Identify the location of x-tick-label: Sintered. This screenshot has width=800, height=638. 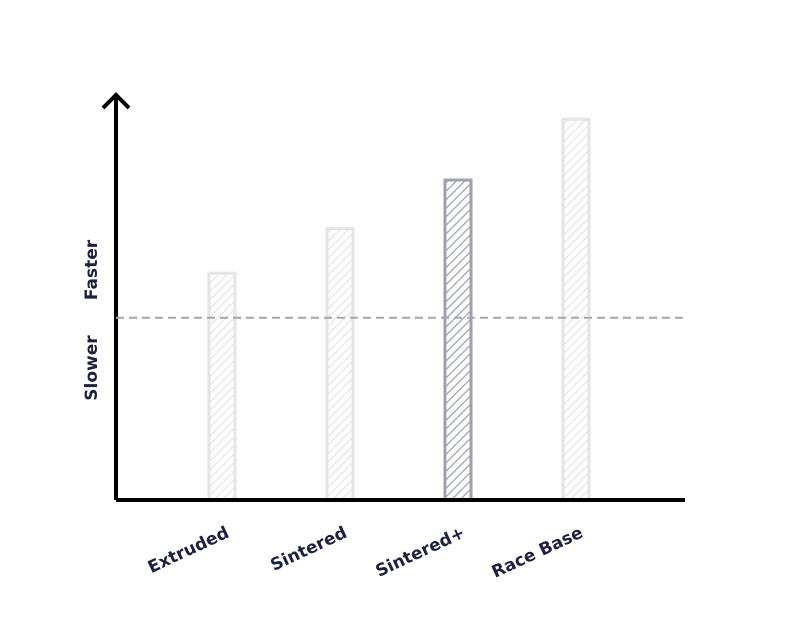
(309, 549).